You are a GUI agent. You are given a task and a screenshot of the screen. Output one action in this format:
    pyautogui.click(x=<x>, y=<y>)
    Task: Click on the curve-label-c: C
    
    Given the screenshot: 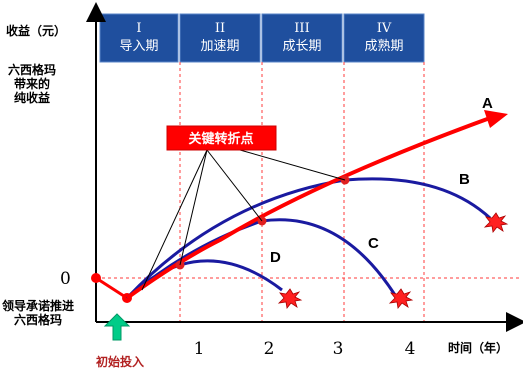 What is the action you would take?
    pyautogui.click(x=373, y=243)
    